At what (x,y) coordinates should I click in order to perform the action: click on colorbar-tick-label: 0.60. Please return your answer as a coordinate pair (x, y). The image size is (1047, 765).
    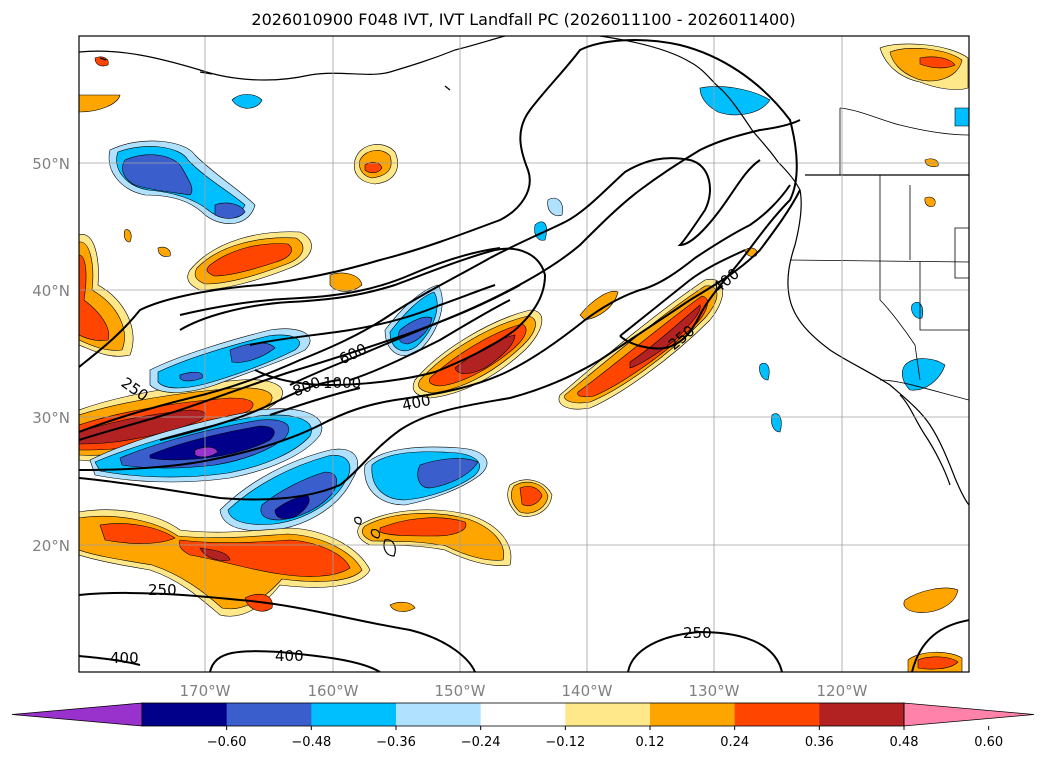
    Looking at the image, I should click on (988, 742).